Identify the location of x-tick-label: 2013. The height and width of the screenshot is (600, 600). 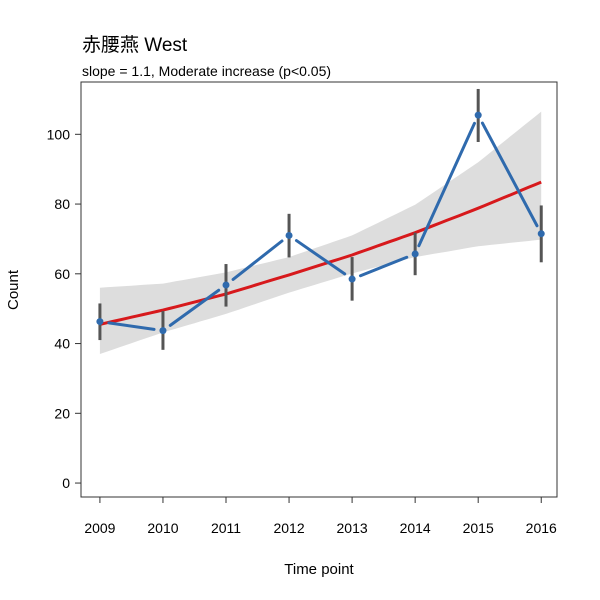
(352, 528).